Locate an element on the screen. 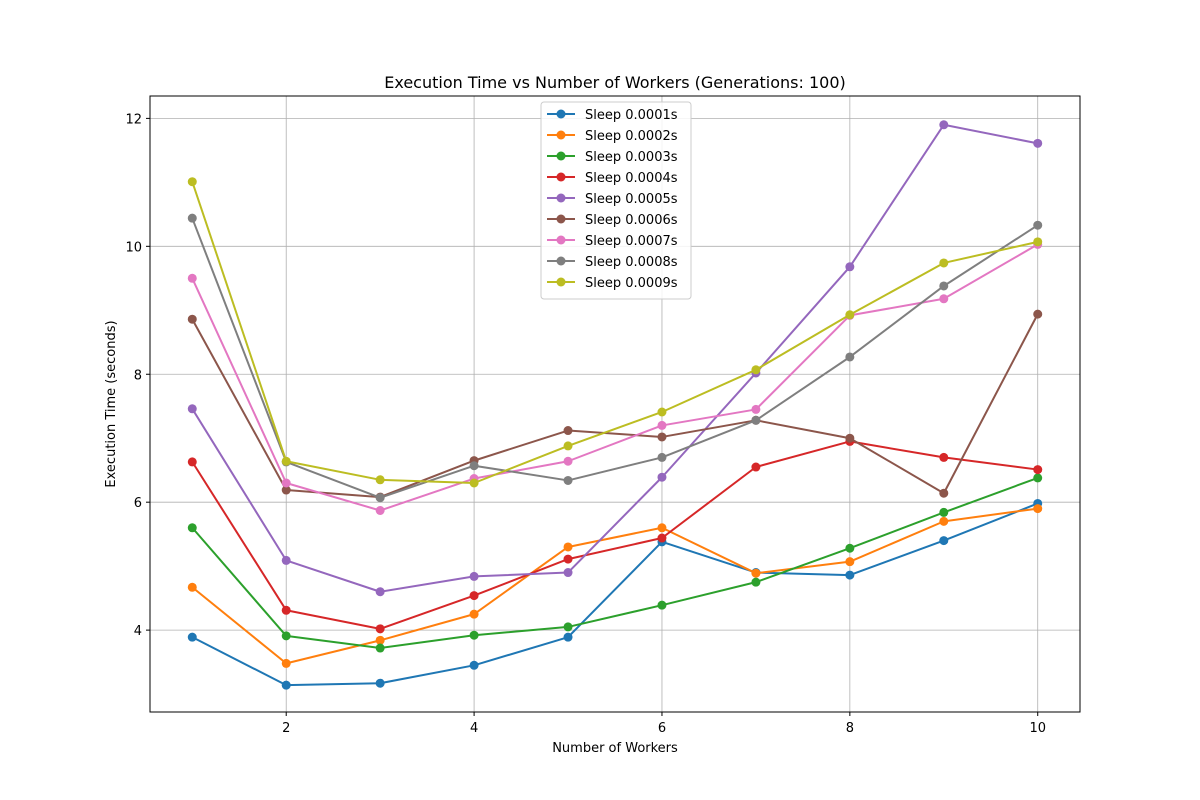  y-tick-label: 10 is located at coordinates (133, 247).